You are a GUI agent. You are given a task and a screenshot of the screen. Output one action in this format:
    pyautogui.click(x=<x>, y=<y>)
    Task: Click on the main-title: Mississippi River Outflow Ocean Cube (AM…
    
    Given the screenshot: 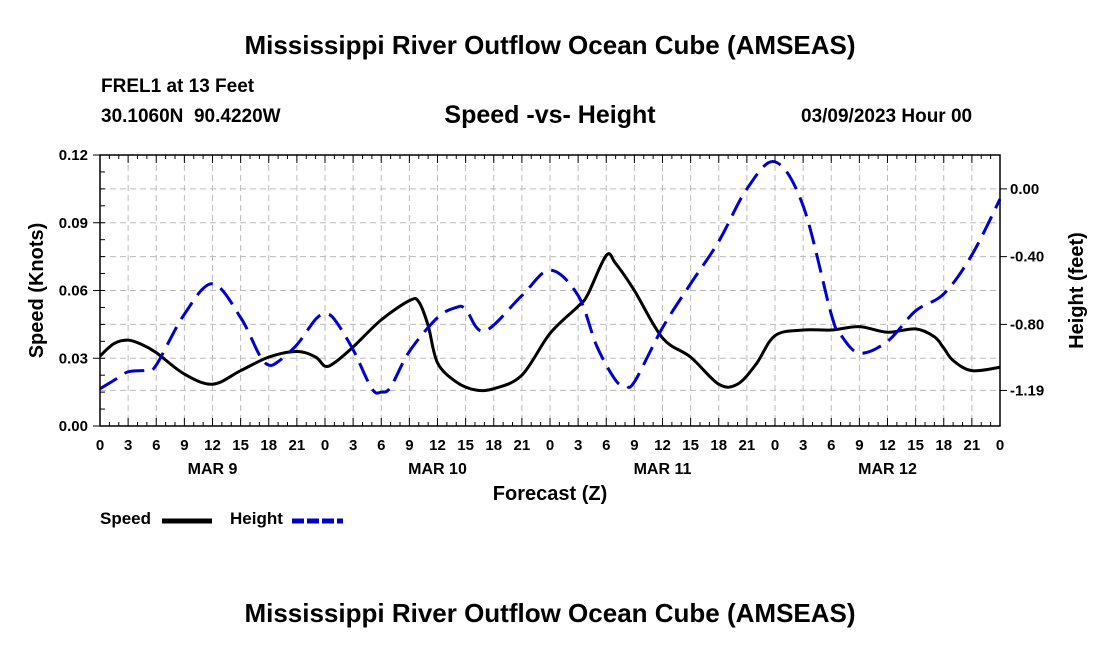 What is the action you would take?
    pyautogui.click(x=550, y=45)
    